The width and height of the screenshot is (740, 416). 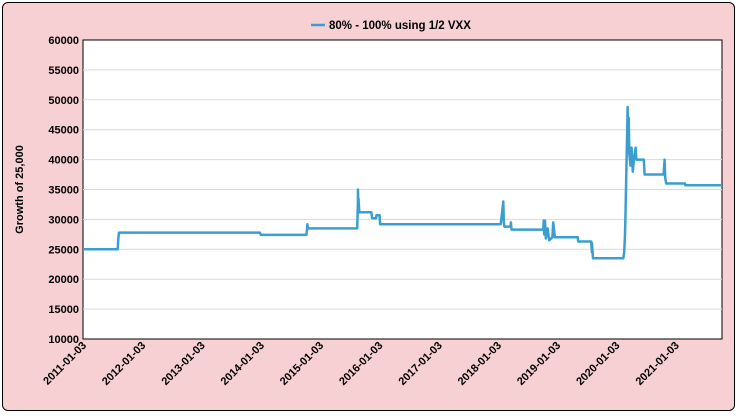 What do you see at coordinates (63, 161) in the screenshot?
I see `y-tick-label: 40000` at bounding box center [63, 161].